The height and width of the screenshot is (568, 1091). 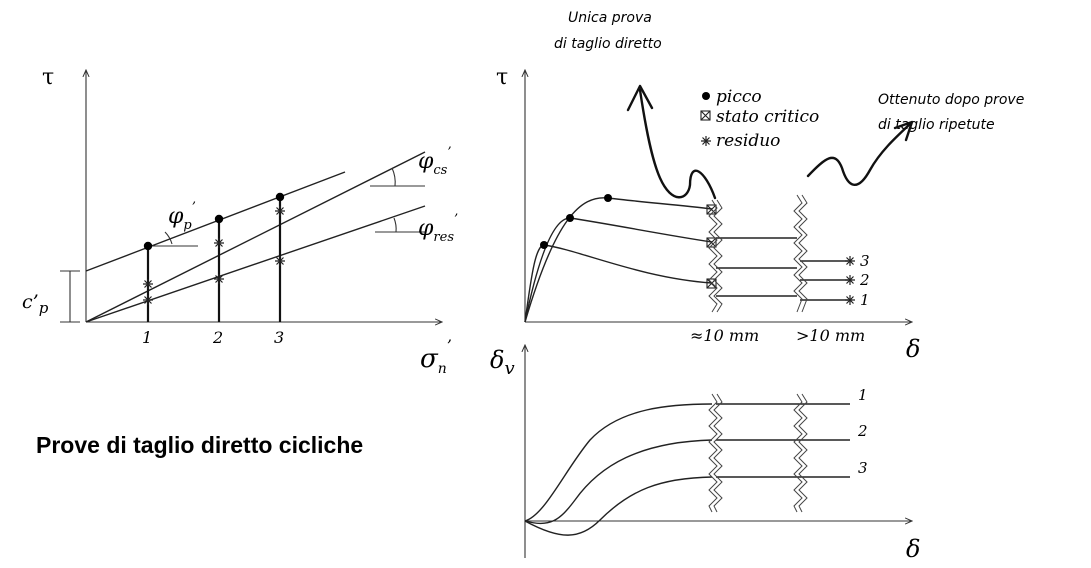 I want to click on break-1-right, so click(x=718, y=256).